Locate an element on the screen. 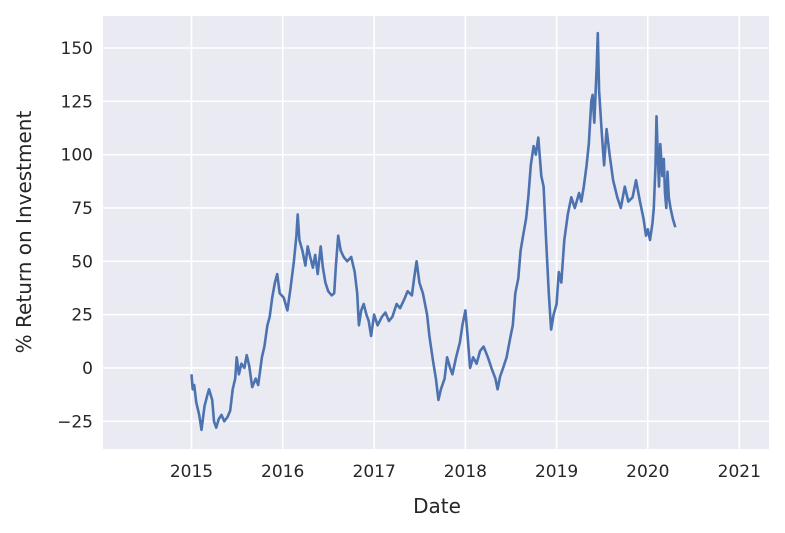 This screenshot has height=533, width=785. y-tick-label: 125 is located at coordinates (77, 102).